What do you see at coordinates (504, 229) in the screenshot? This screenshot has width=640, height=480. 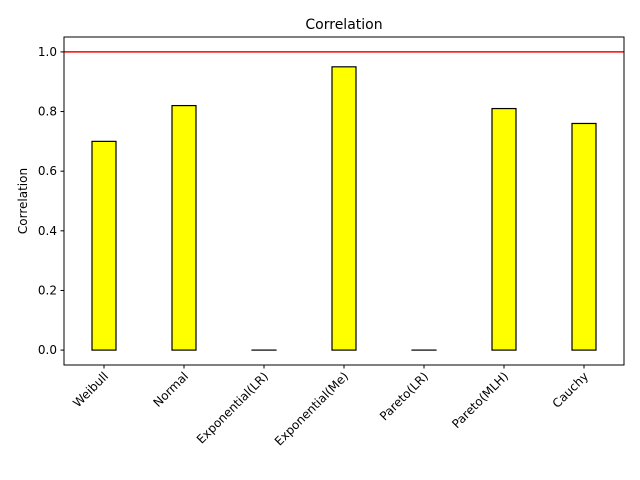 I see `bar-pareto-mlh` at bounding box center [504, 229].